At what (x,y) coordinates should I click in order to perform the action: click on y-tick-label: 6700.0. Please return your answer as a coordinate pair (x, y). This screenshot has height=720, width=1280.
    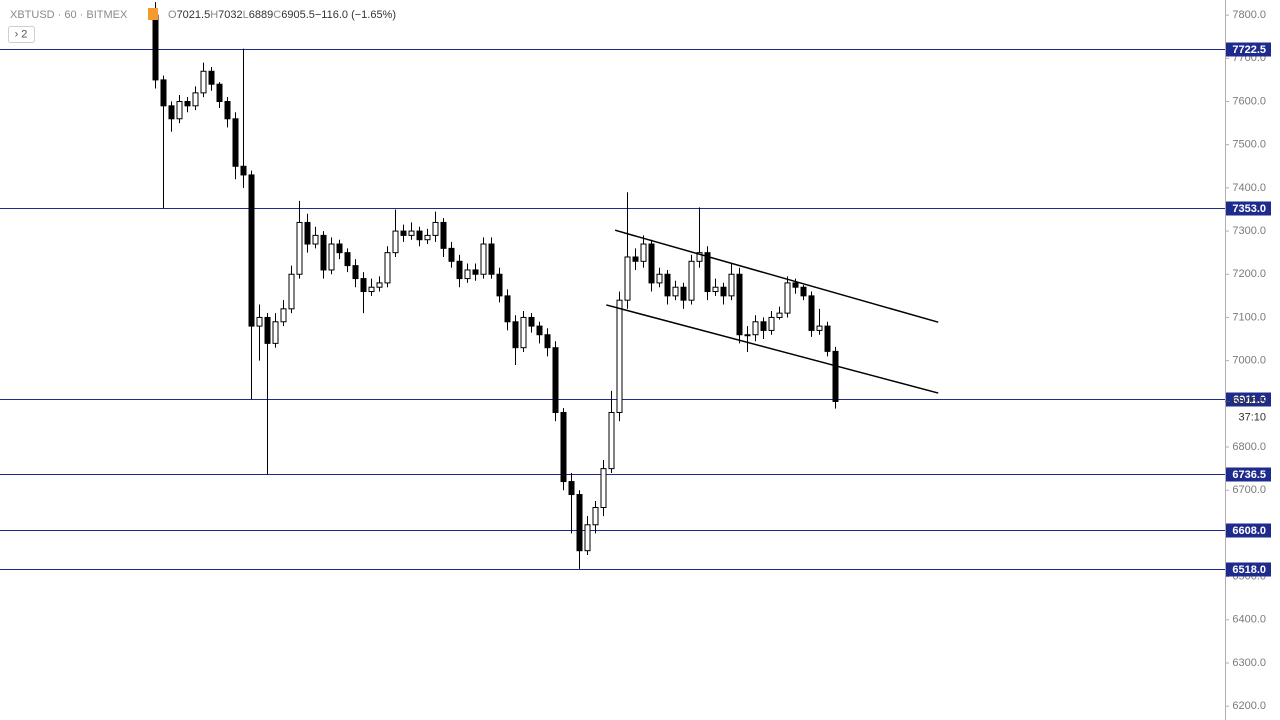
    Looking at the image, I should click on (1249, 490).